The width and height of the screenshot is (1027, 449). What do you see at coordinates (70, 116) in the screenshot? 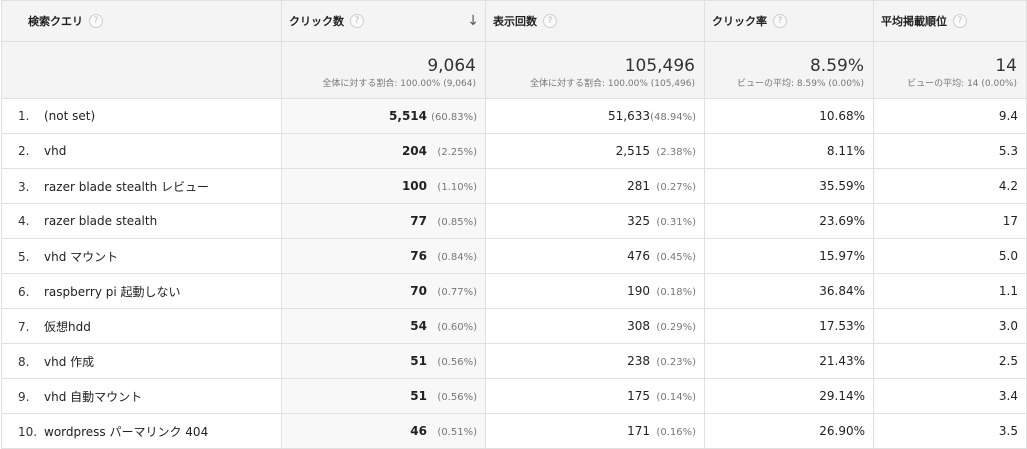
I see `keyword-text: (not set)` at bounding box center [70, 116].